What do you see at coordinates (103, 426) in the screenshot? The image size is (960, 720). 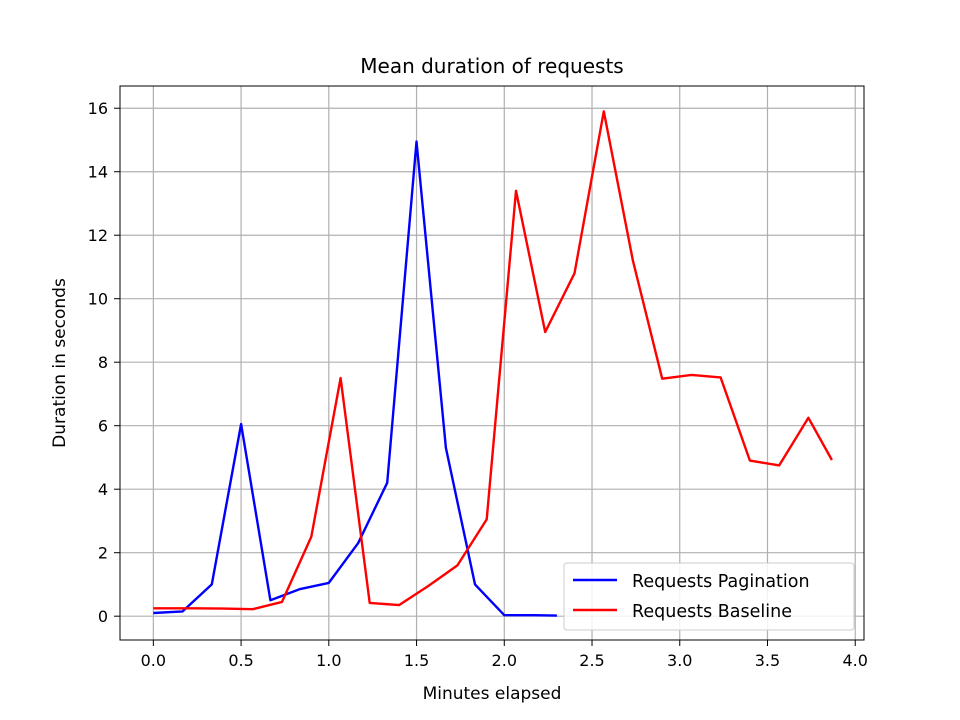 I see `y-tick-label: 6` at bounding box center [103, 426].